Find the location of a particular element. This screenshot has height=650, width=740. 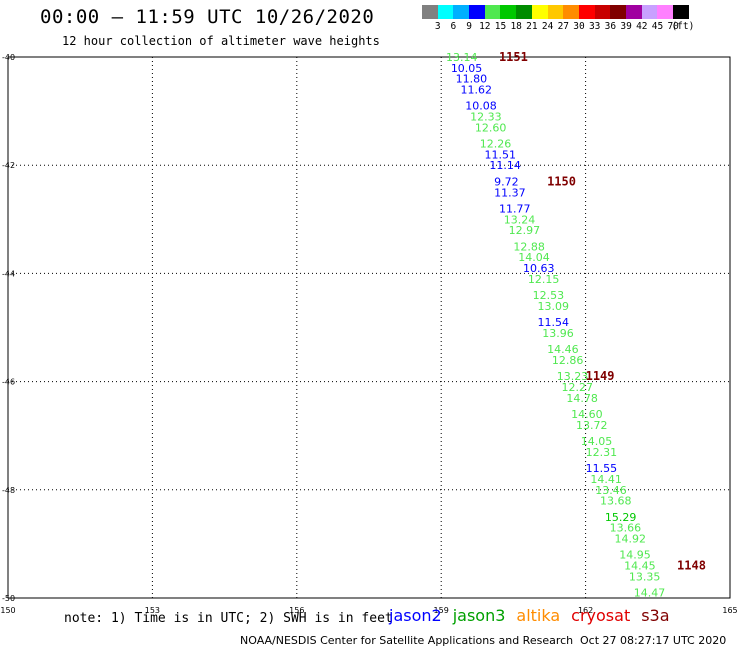

satellite-altika: altika is located at coordinates (538, 615).